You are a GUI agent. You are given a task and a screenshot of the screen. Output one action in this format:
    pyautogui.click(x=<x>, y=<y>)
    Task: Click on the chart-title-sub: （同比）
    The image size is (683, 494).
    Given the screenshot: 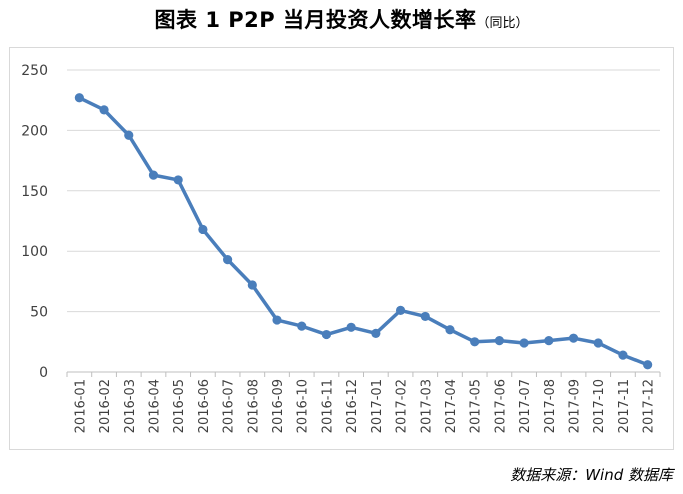 What is the action you would take?
    pyautogui.click(x=502, y=23)
    